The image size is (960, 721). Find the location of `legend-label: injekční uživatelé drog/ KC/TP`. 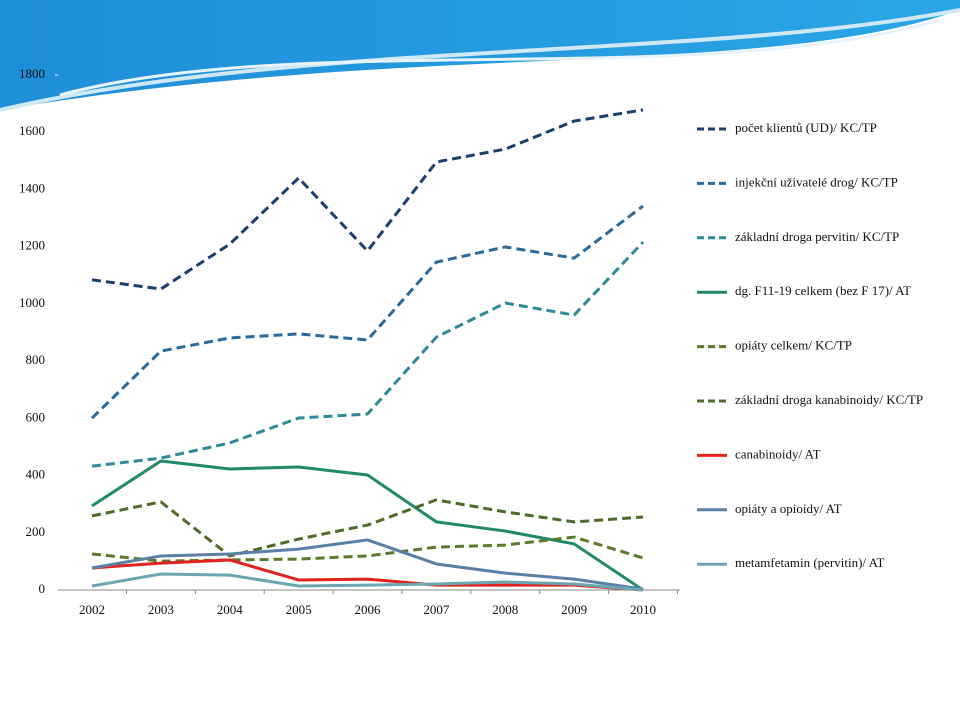

legend-label: injekční uživatelé drog/ KC/TP is located at coordinates (816, 181).